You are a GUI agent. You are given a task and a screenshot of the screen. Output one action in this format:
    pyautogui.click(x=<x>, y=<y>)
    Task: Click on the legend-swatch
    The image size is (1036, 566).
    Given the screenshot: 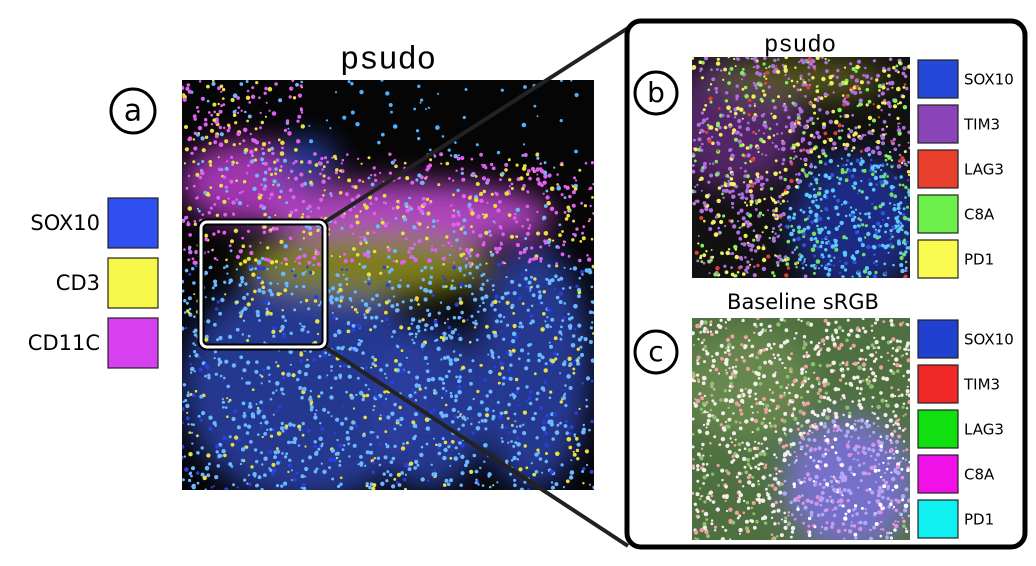 What is the action you would take?
    pyautogui.click(x=938, y=429)
    